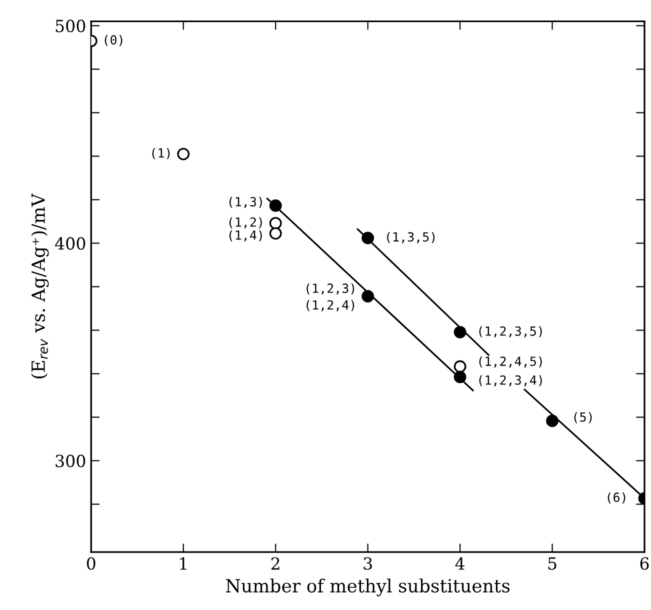  What do you see at coordinates (183, 563) in the screenshot?
I see `x-tick-label: 1` at bounding box center [183, 563].